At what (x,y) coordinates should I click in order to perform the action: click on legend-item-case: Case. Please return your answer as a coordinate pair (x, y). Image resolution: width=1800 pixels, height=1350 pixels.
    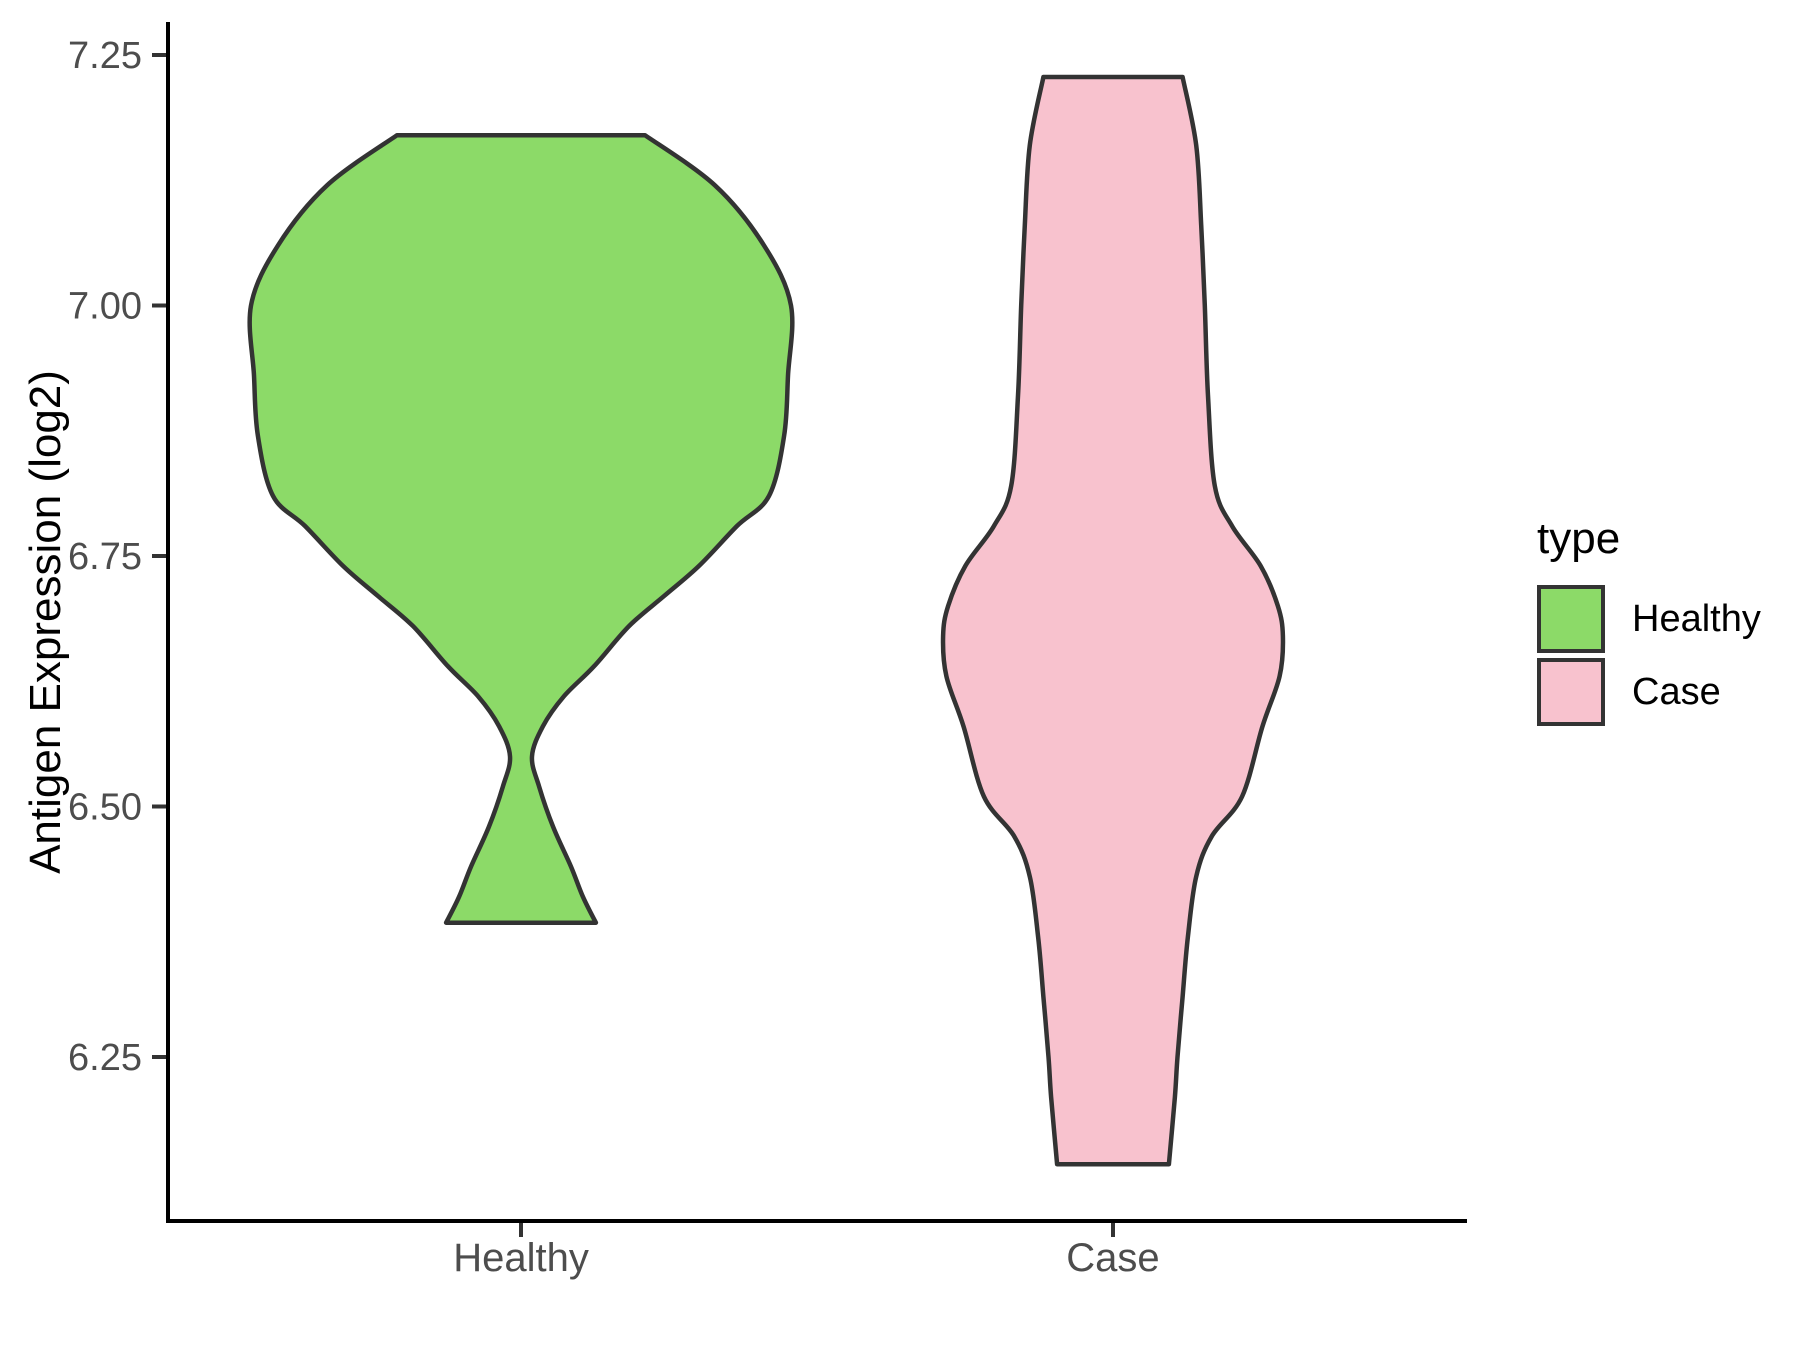
    Looking at the image, I should click on (1649, 692).